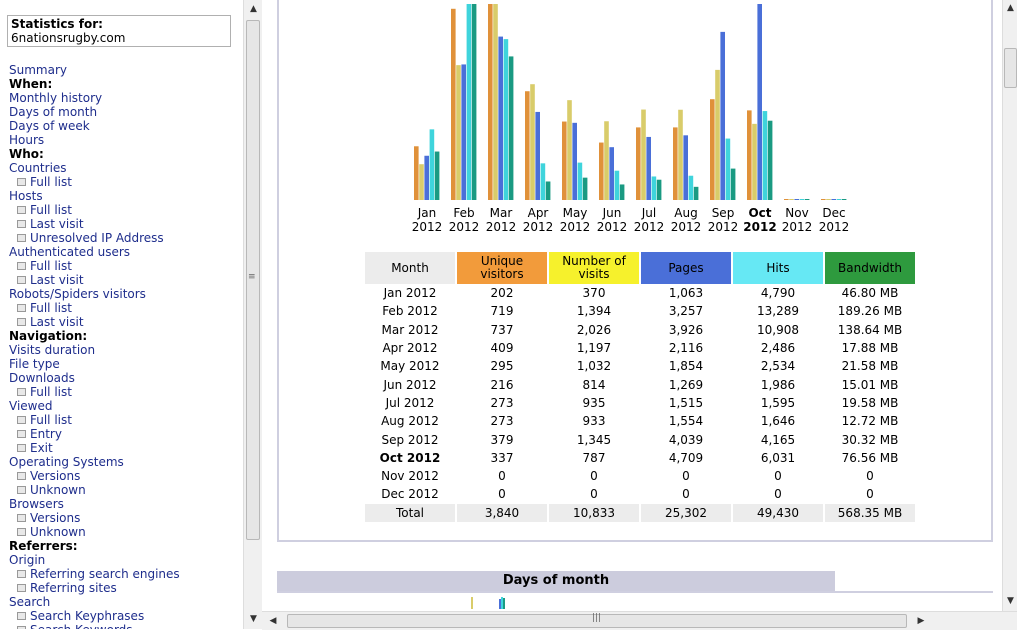  What do you see at coordinates (1009, 314) in the screenshot?
I see `right-vertical-scrollbar: ▲ ▼` at bounding box center [1009, 314].